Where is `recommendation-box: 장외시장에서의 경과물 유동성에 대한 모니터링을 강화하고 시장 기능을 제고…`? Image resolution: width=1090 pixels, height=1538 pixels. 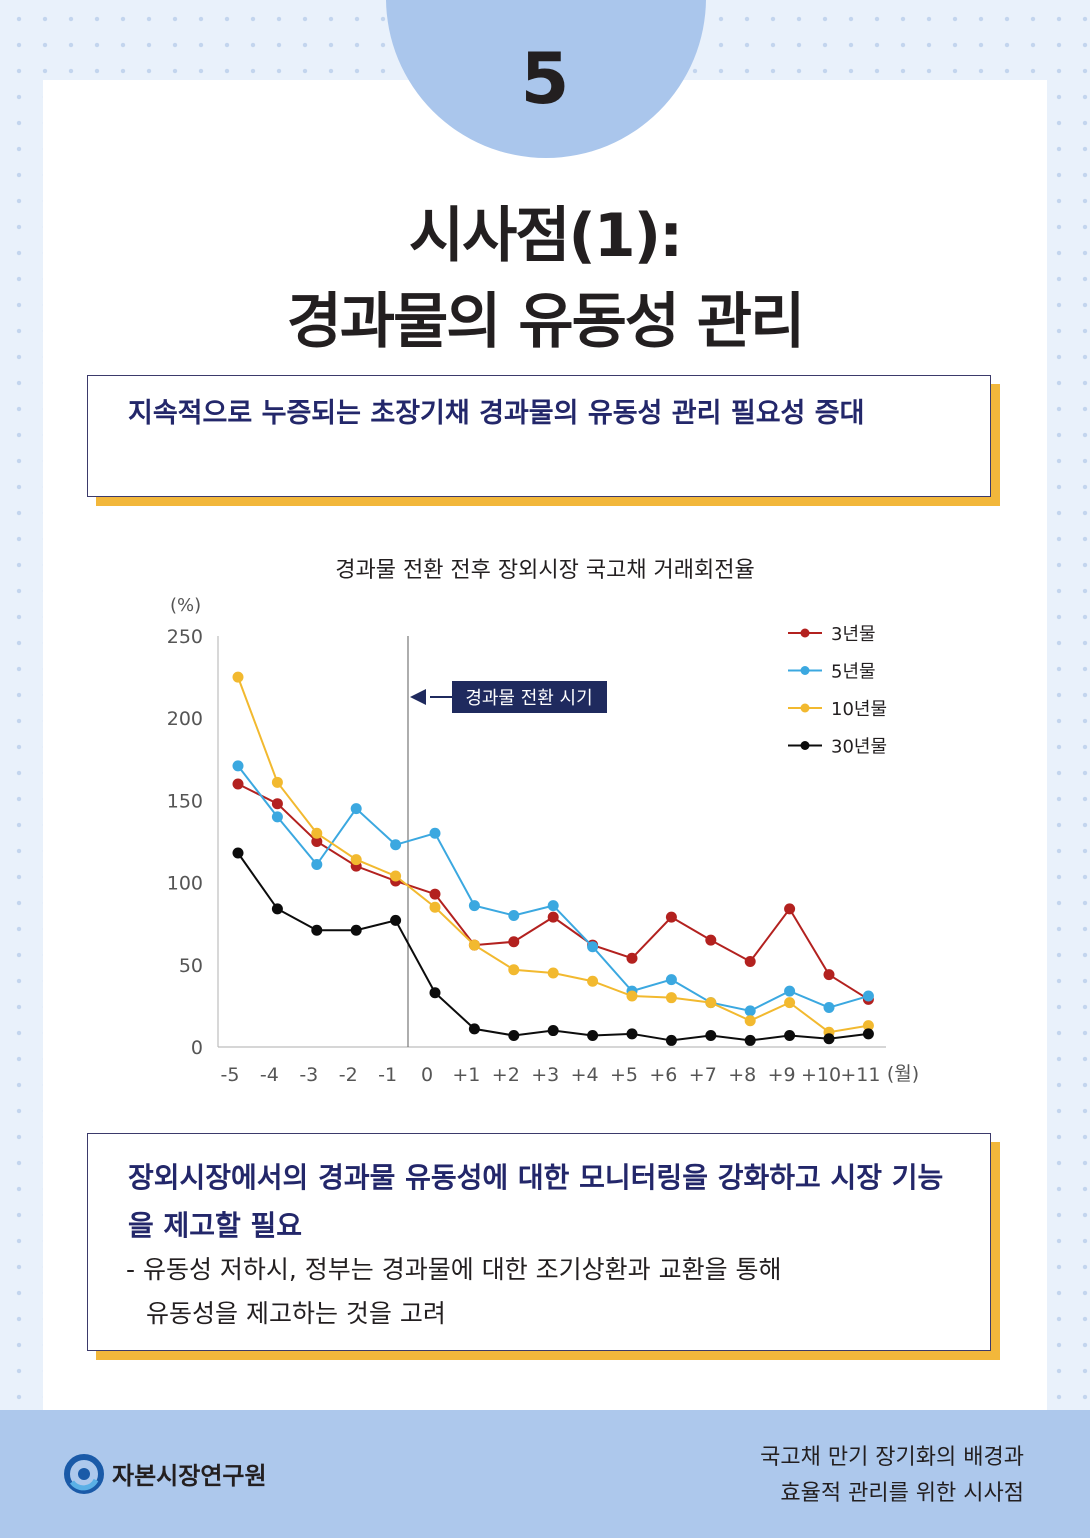
recommendation-box: 장외시장에서의 경과물 유동성에 대한 모니터링을 강화하고 시장 기능을 제고… is located at coordinates (539, 1242).